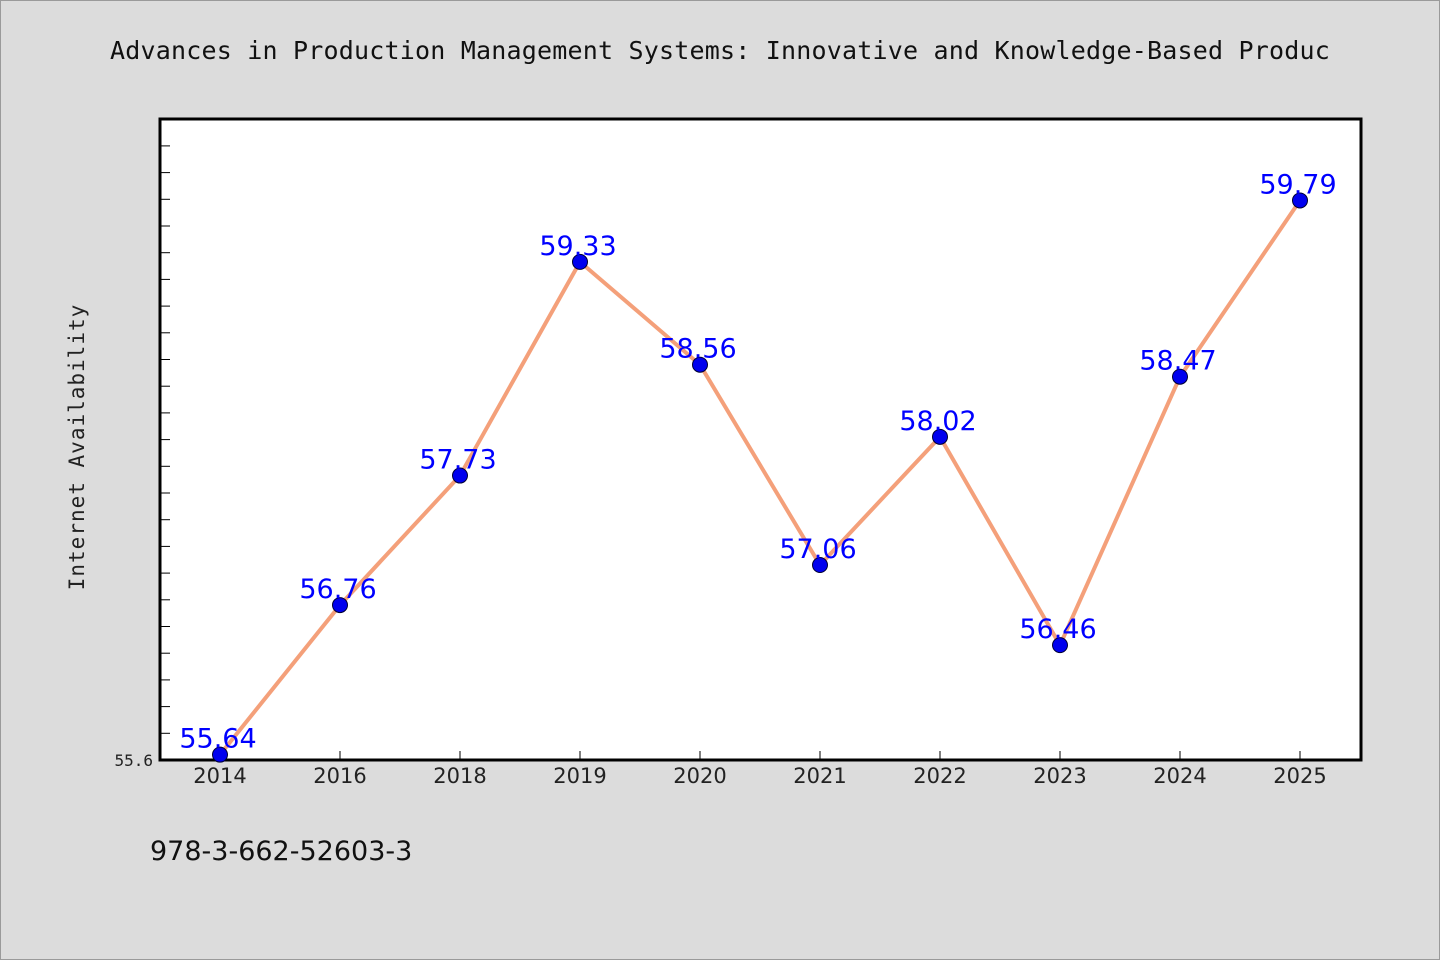 Image resolution: width=1440 pixels, height=960 pixels. Describe the element at coordinates (579, 776) in the screenshot. I see `x-tick-label: 2019` at that location.